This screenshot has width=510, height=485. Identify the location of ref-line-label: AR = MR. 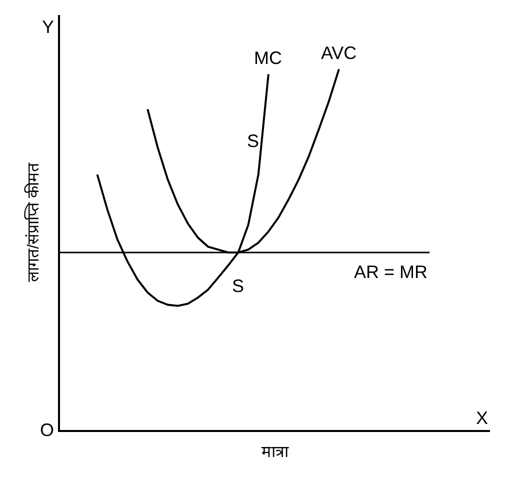
(391, 272).